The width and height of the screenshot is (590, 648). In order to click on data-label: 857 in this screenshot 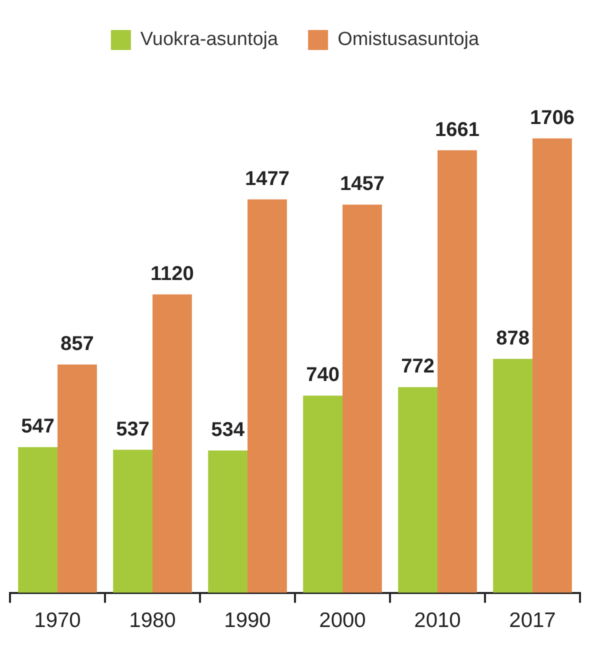, I will do `click(77, 344)`.